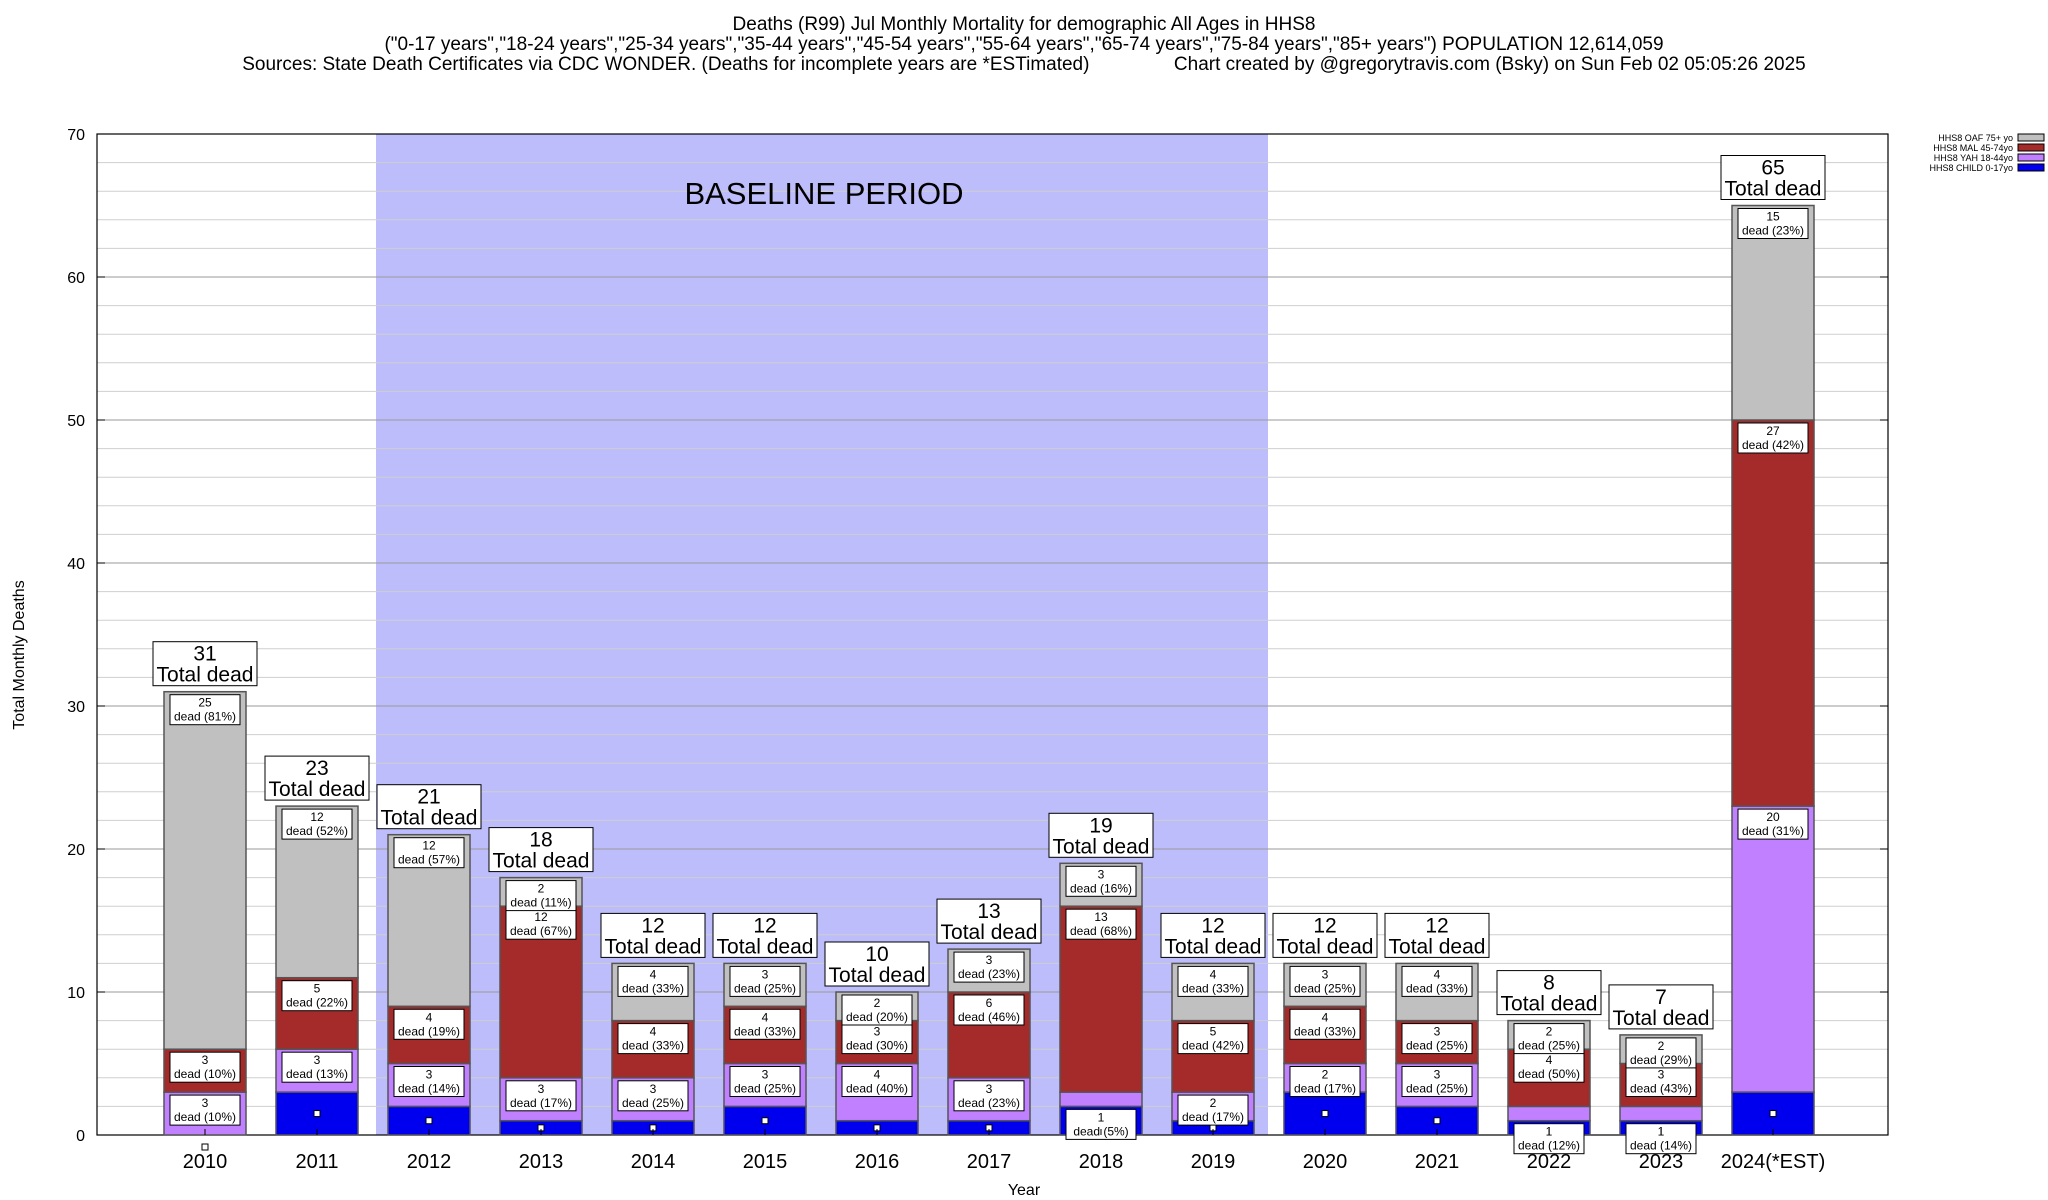 Image resolution: width=2048 pixels, height=1200 pixels. What do you see at coordinates (76, 993) in the screenshot?
I see `y-tick-label: 10` at bounding box center [76, 993].